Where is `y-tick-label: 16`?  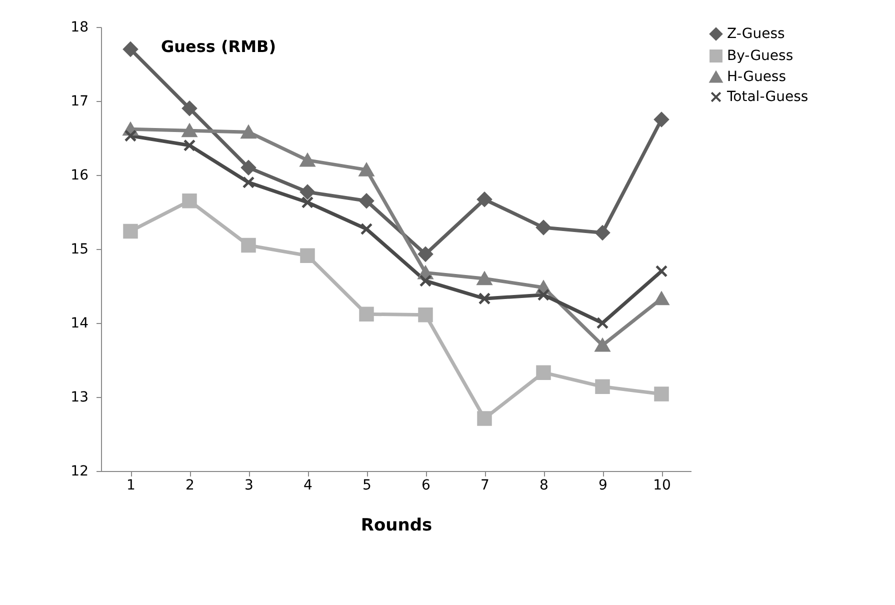 y-tick-label: 16 is located at coordinates (79, 176).